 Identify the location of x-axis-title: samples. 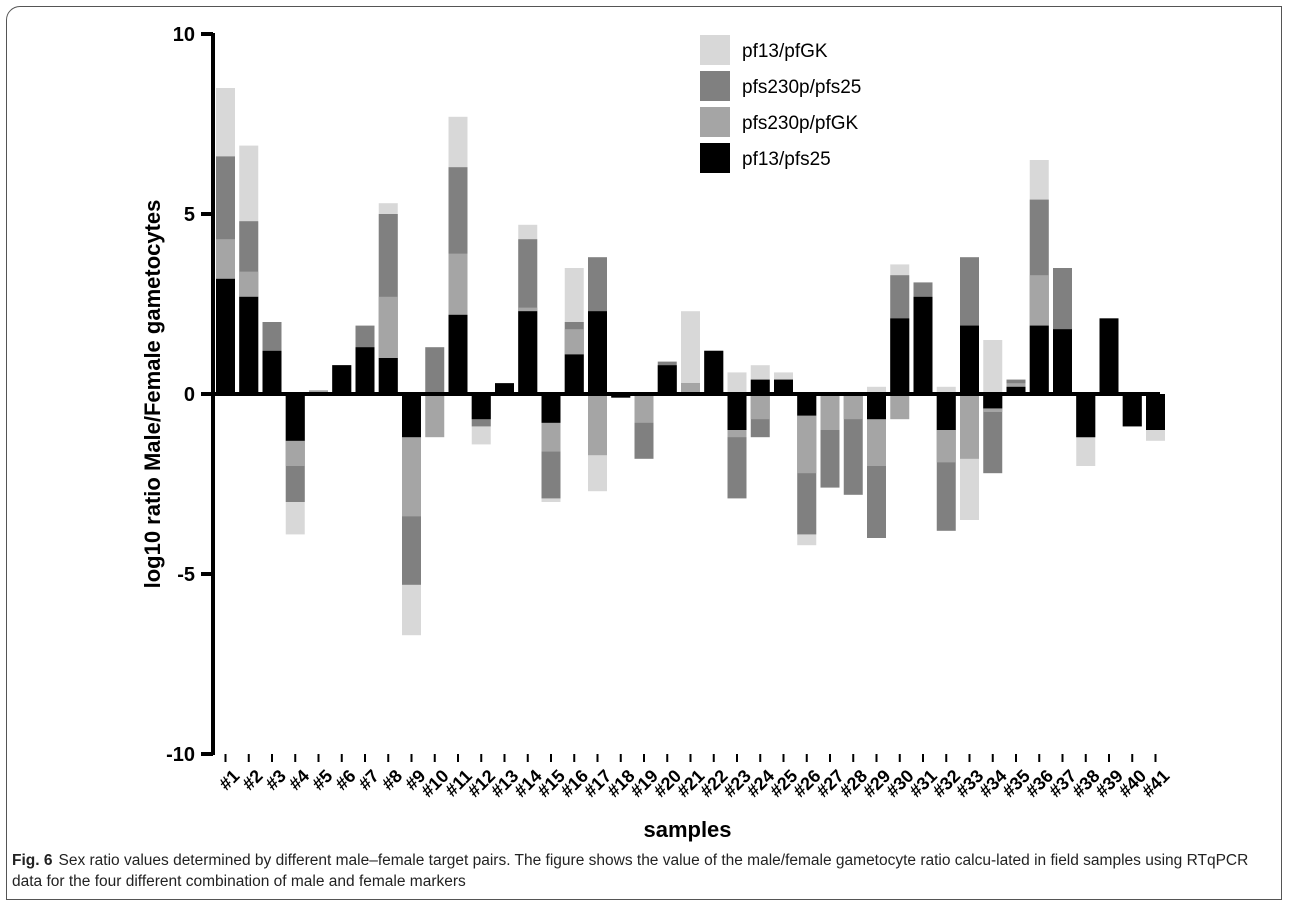
(687, 829).